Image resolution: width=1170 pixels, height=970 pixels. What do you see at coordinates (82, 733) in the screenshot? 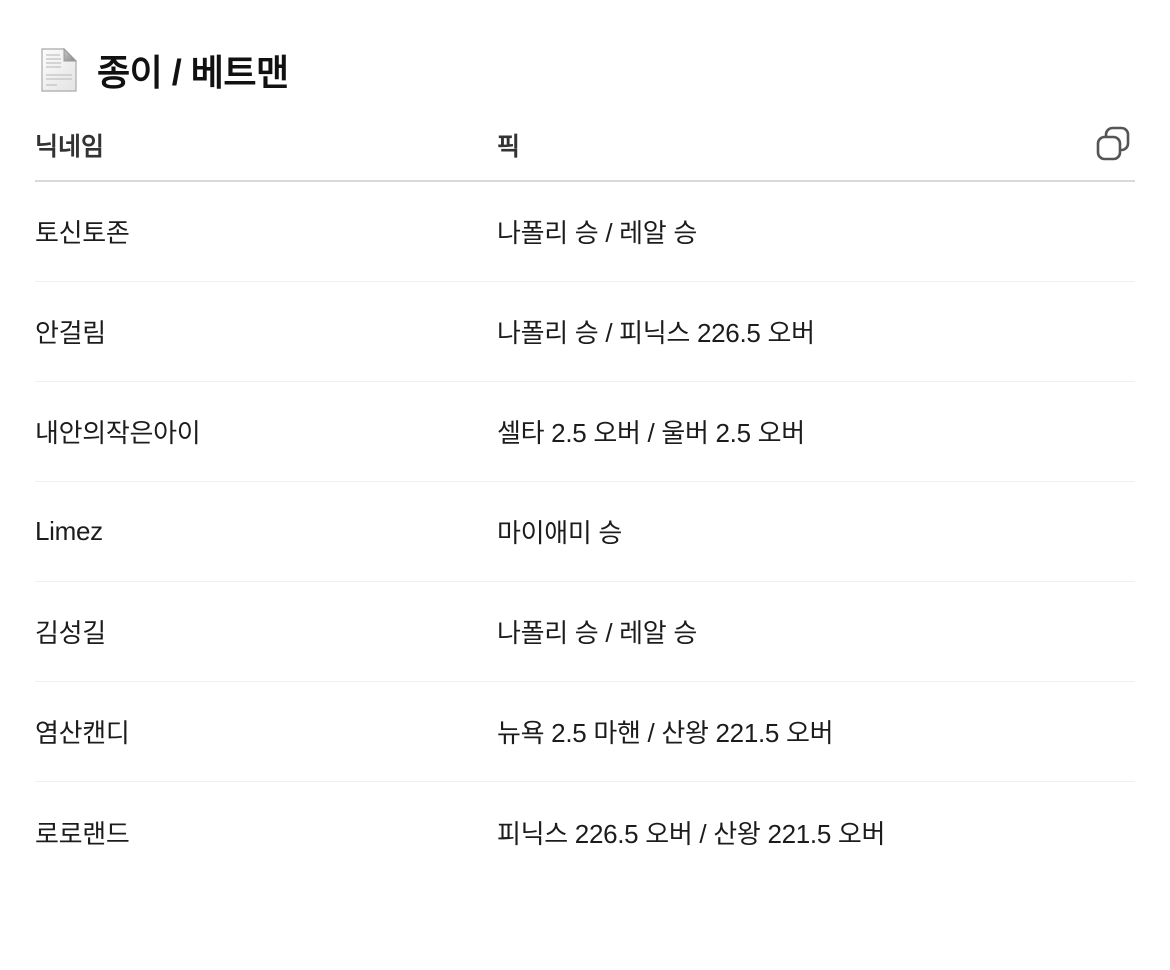
I see `nickname-cell: 염산캔디` at bounding box center [82, 733].